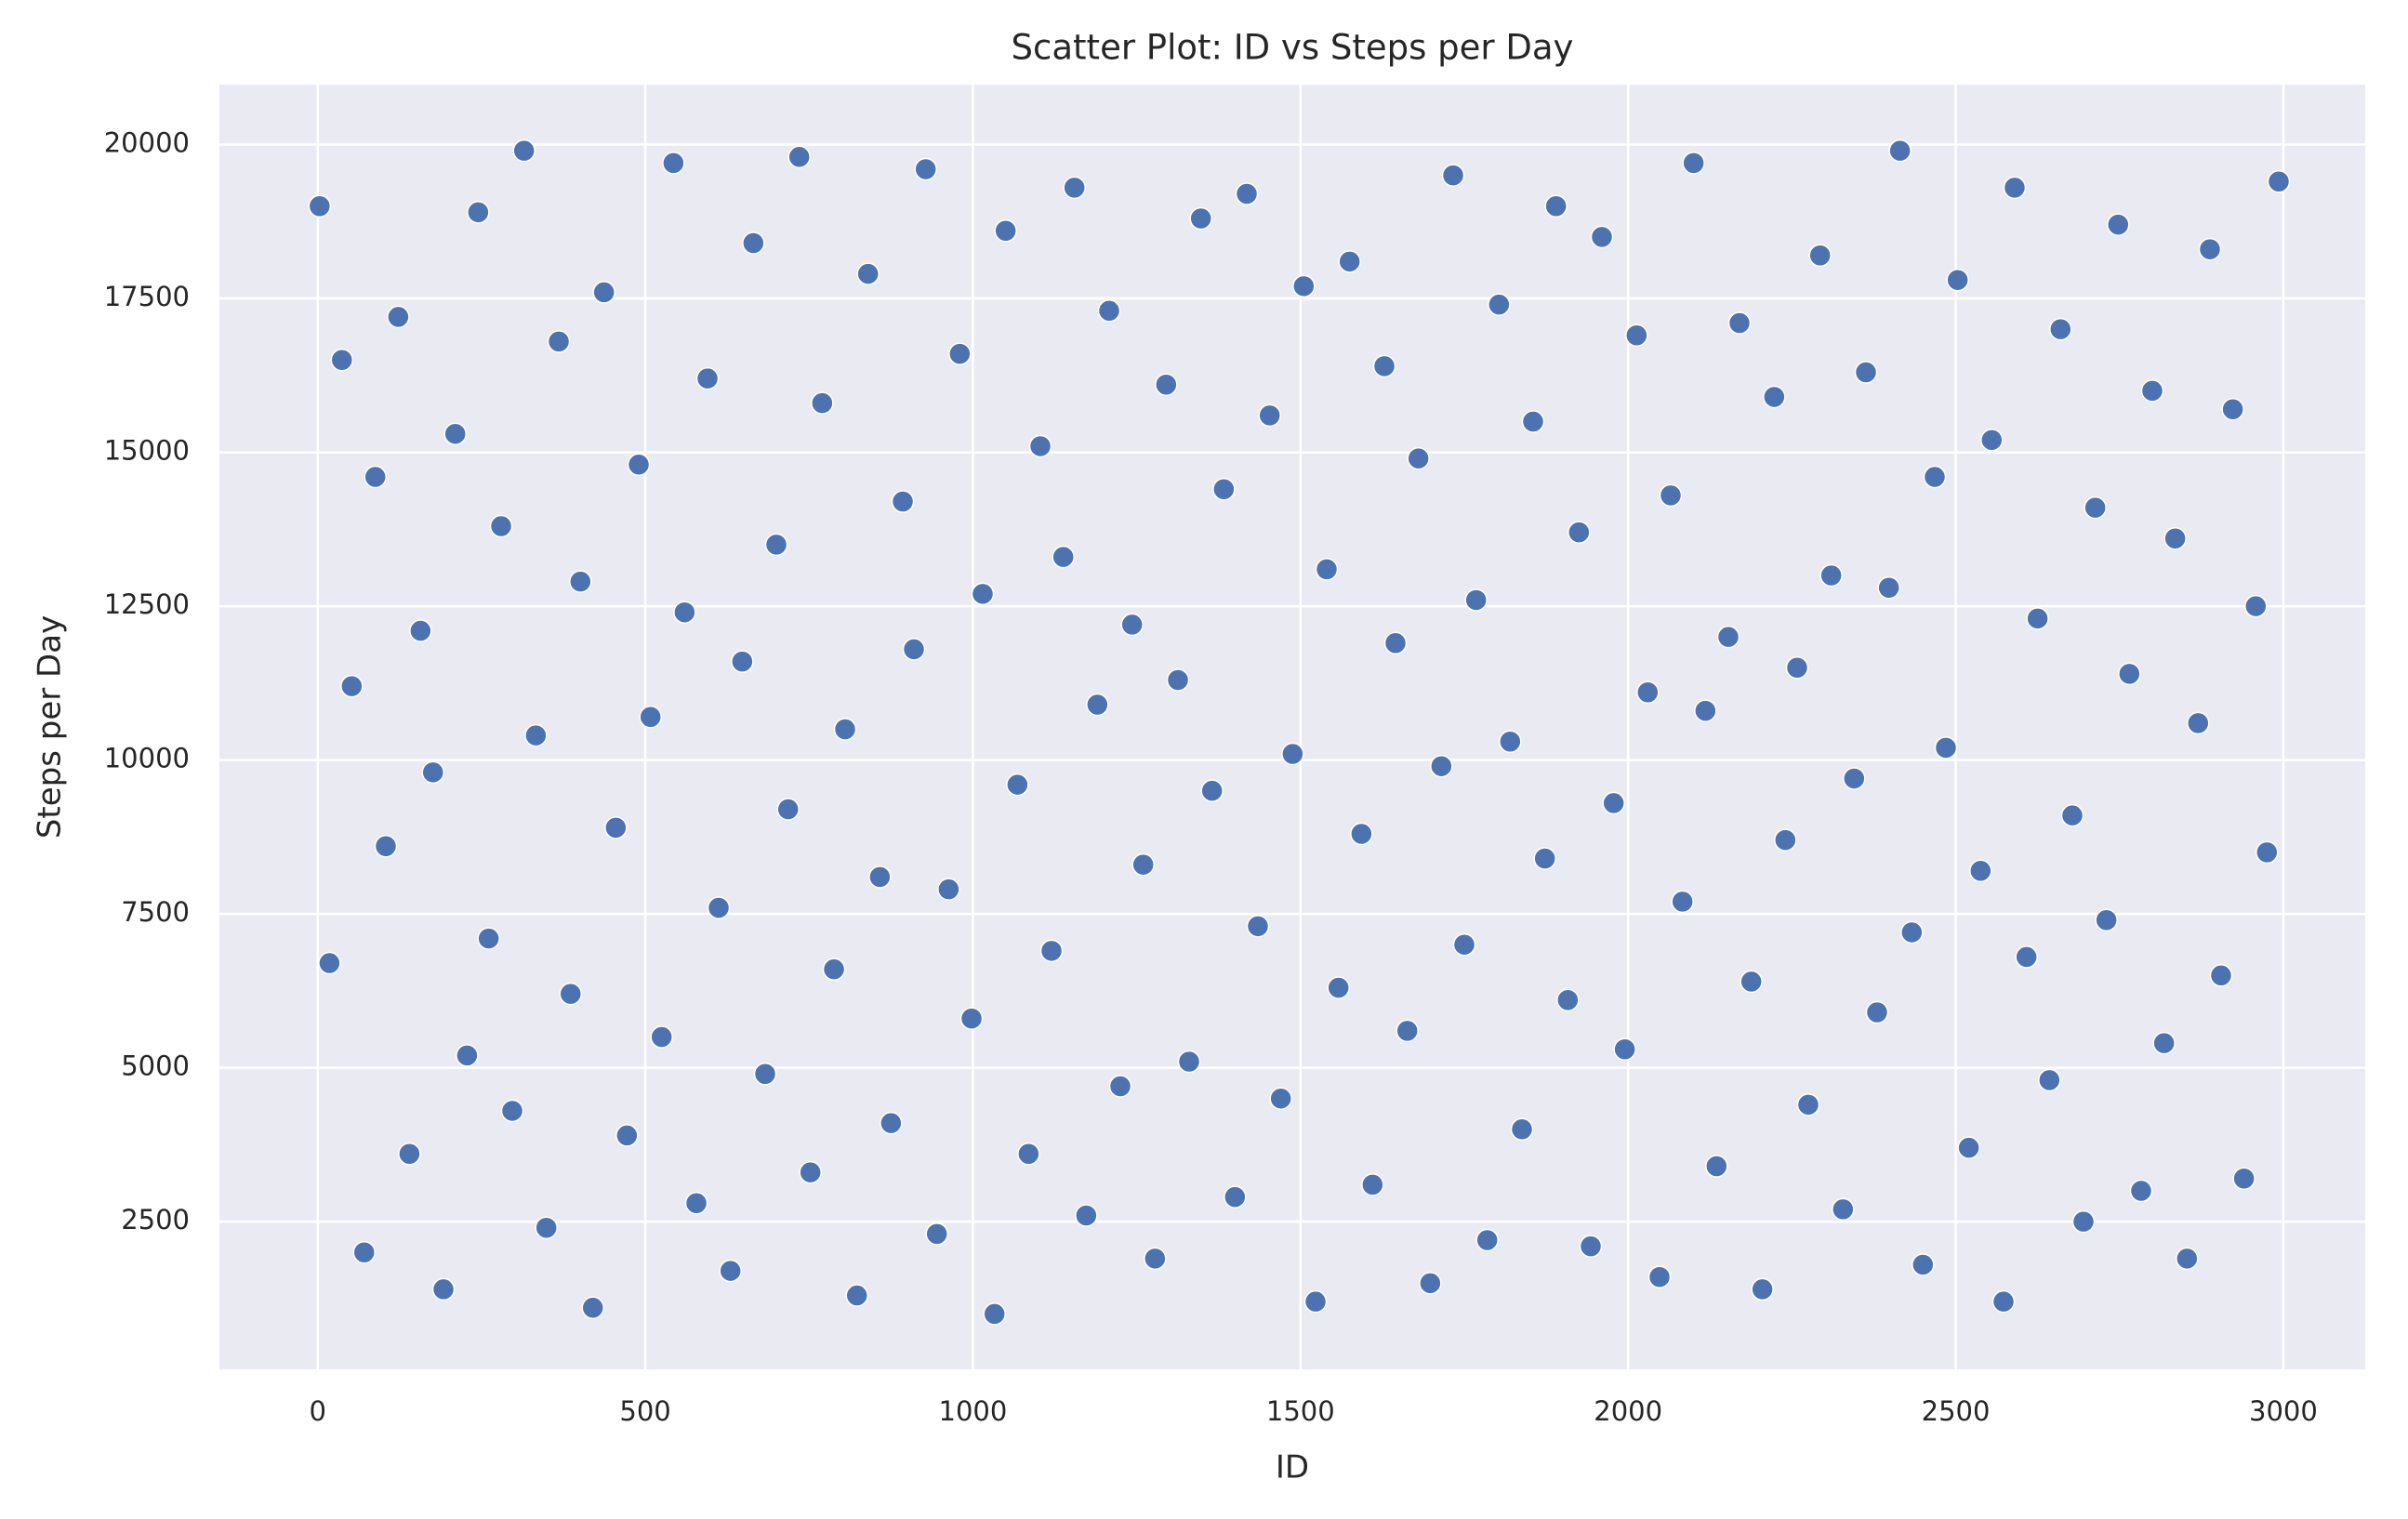  I want to click on y-tick-label: 17500, so click(147, 296).